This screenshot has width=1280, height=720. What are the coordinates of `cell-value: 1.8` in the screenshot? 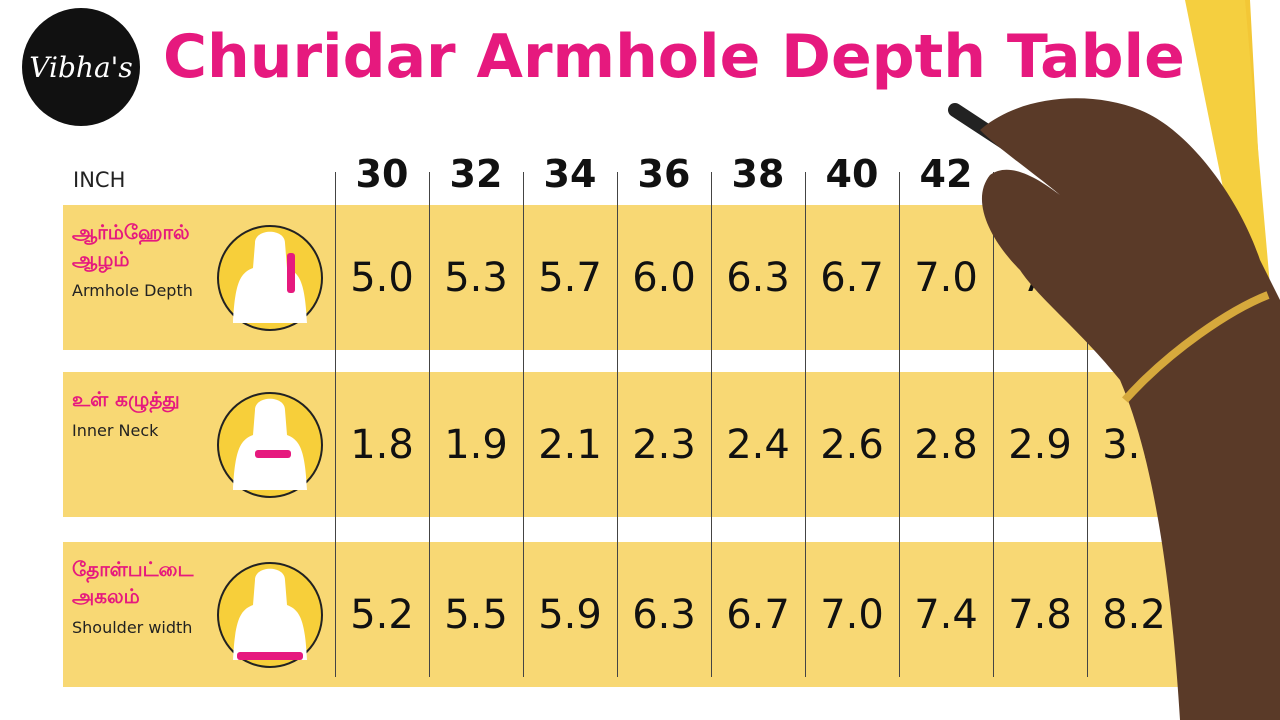 It's located at (382, 445).